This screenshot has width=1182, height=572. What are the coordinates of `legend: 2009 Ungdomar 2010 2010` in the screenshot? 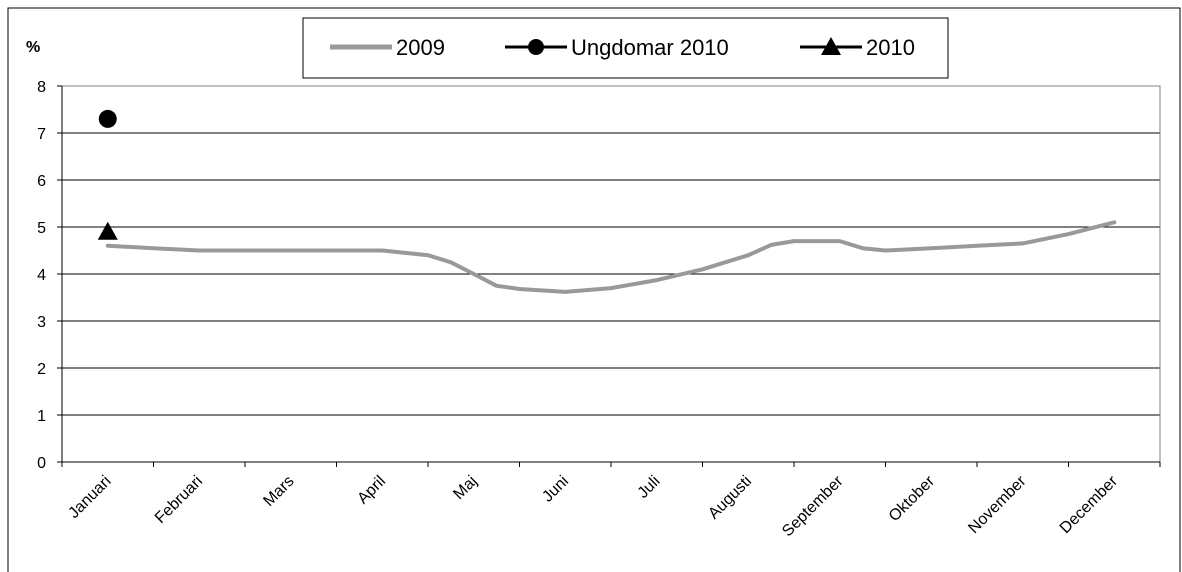 It's located at (625, 48).